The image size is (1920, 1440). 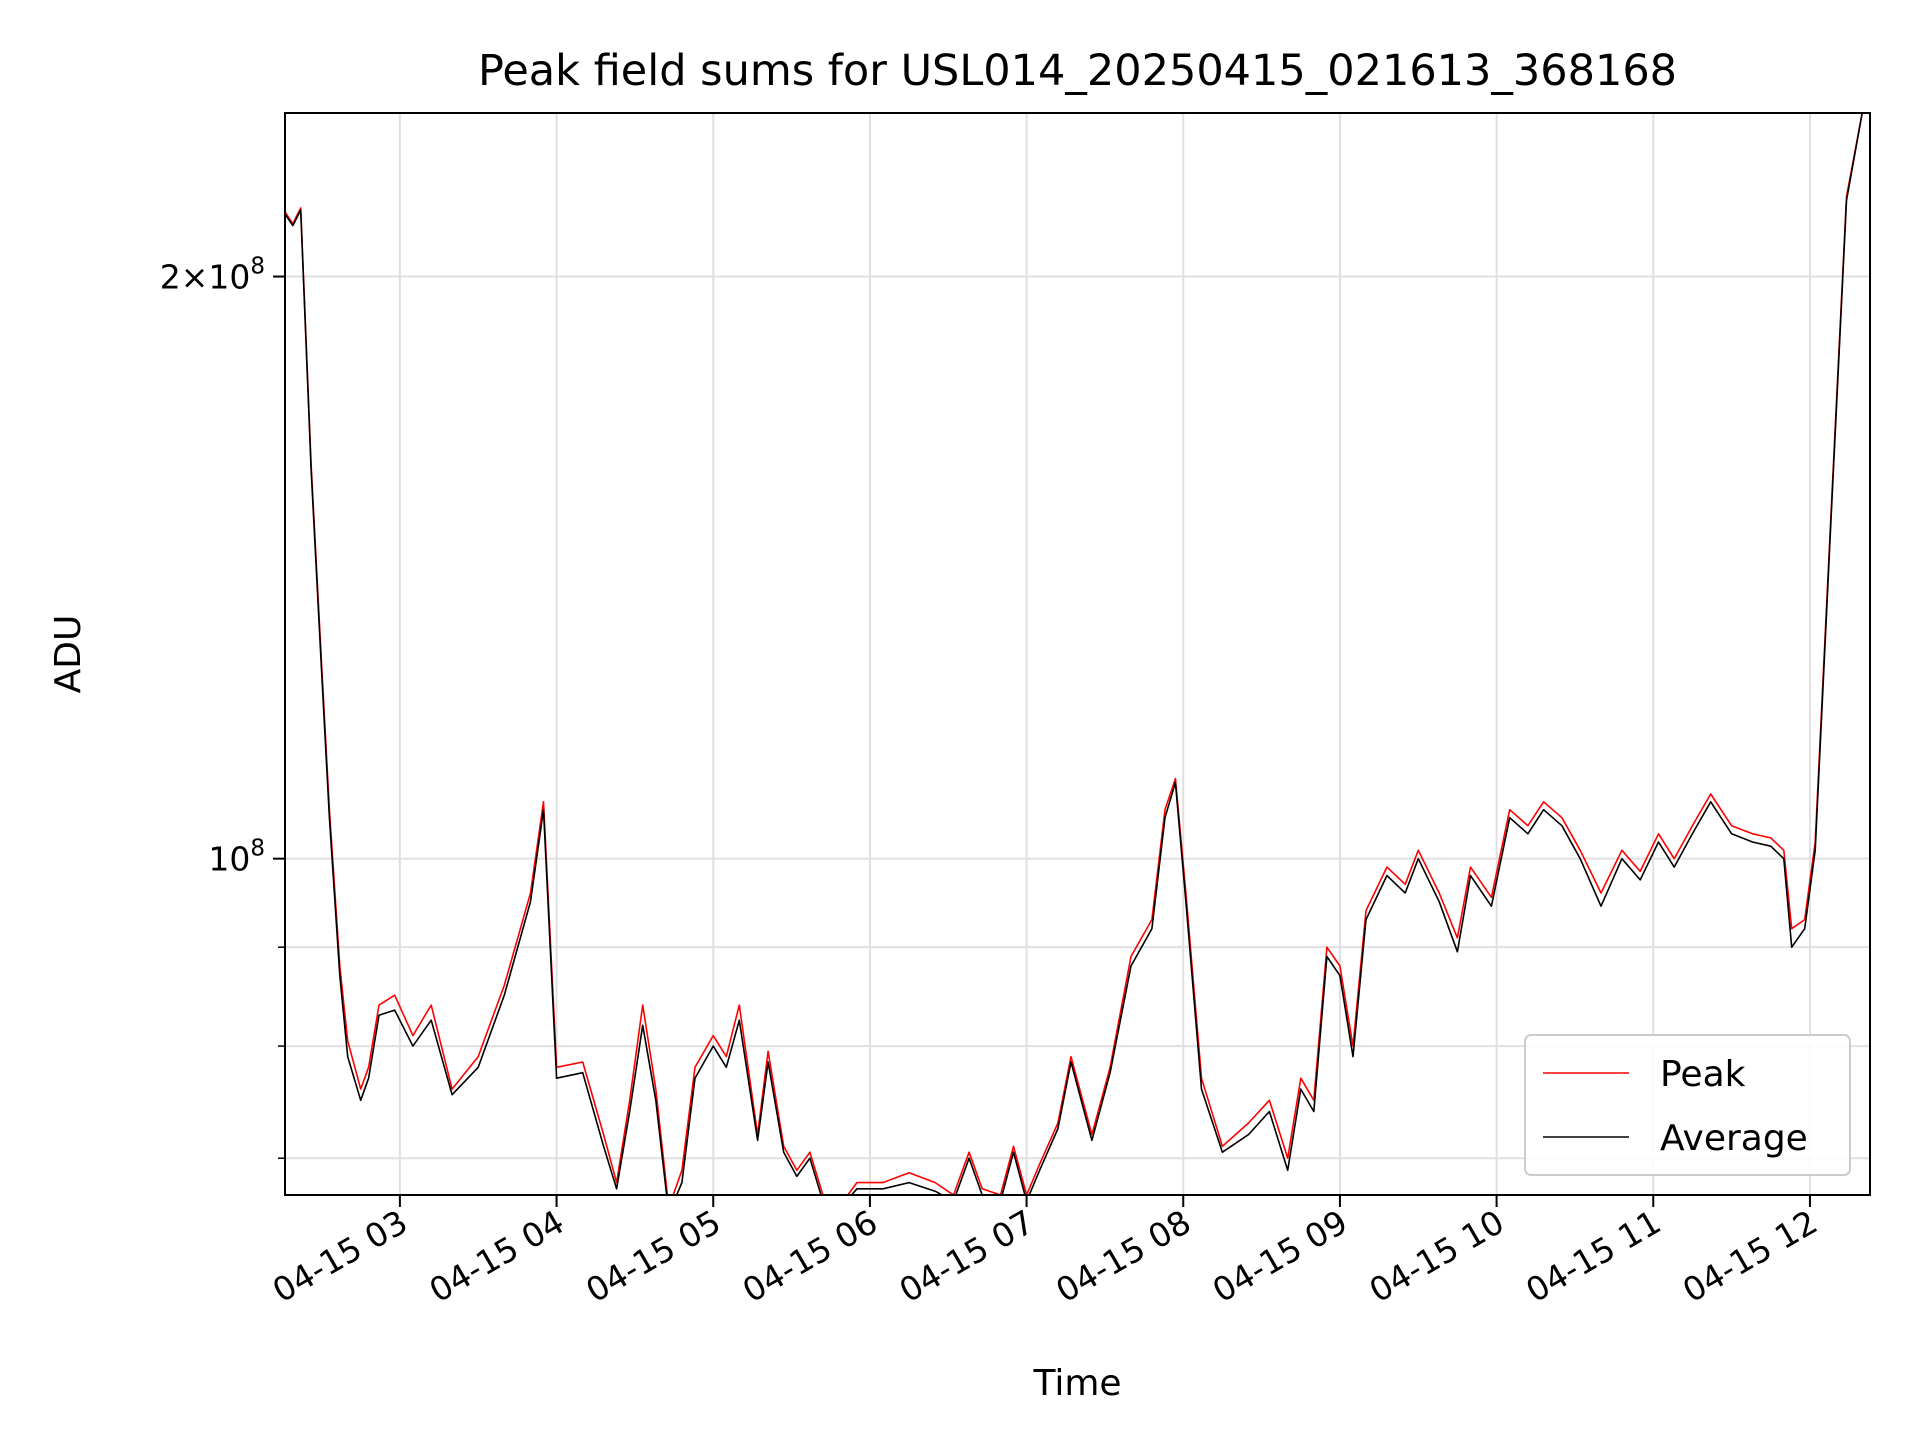 I want to click on legend-label-peak: Peak, so click(x=1703, y=1074).